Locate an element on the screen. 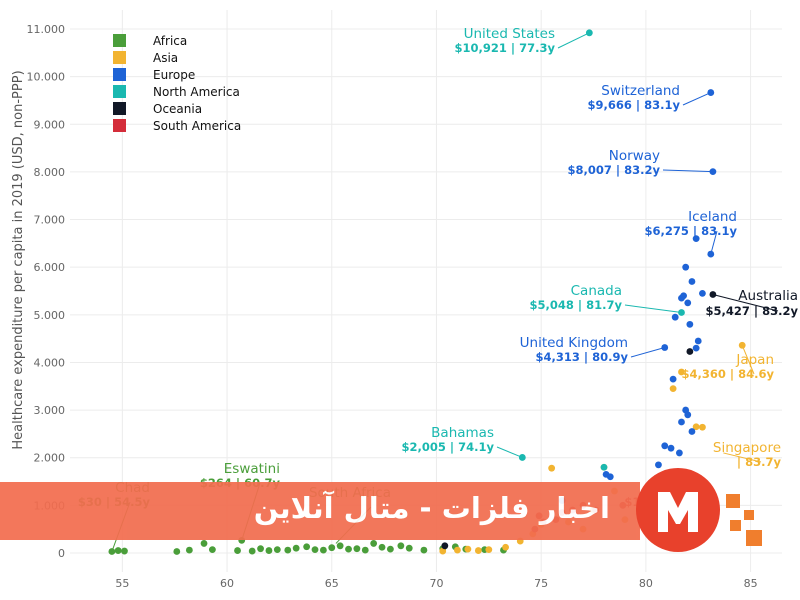 Image resolution: width=800 pixels, height=600 pixels. y-tick-label: 8.000 is located at coordinates (50, 172).